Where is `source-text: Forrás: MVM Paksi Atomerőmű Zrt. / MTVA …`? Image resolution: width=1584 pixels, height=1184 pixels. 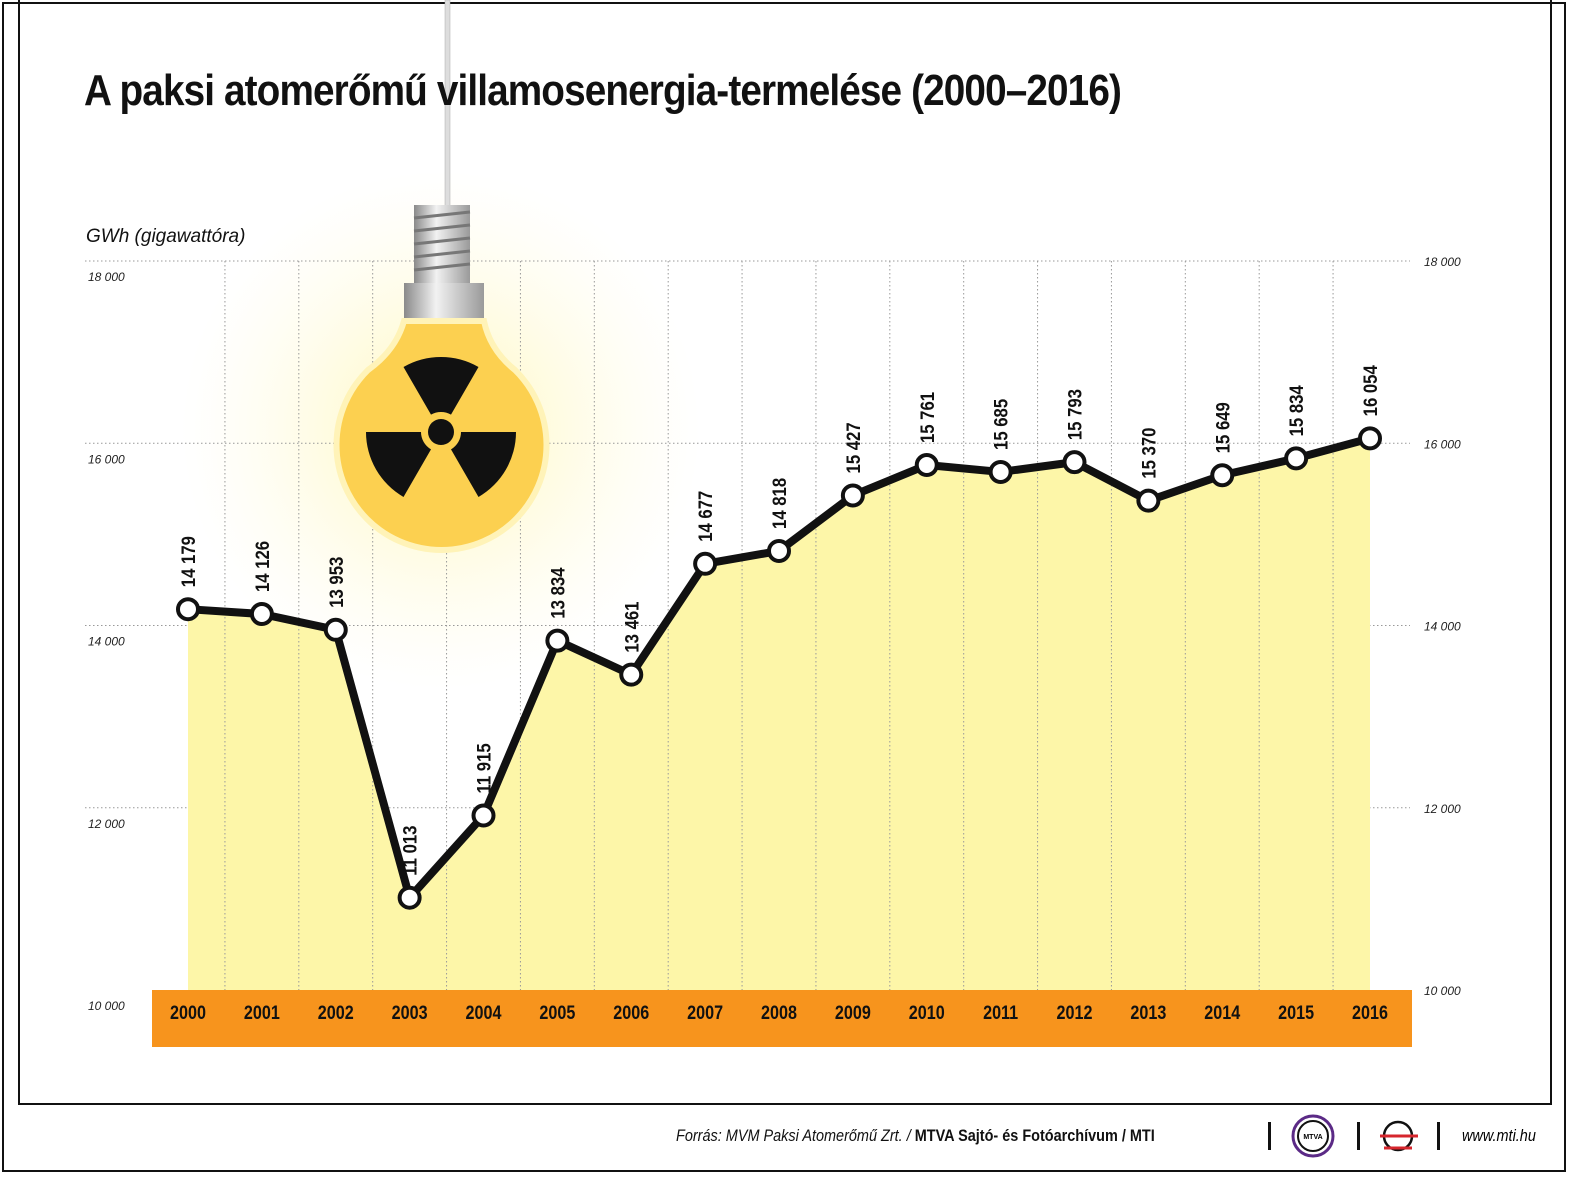
source-text: Forrás: MVM Paksi Atomerőmű Zrt. / MTVA … is located at coordinates (915, 1136).